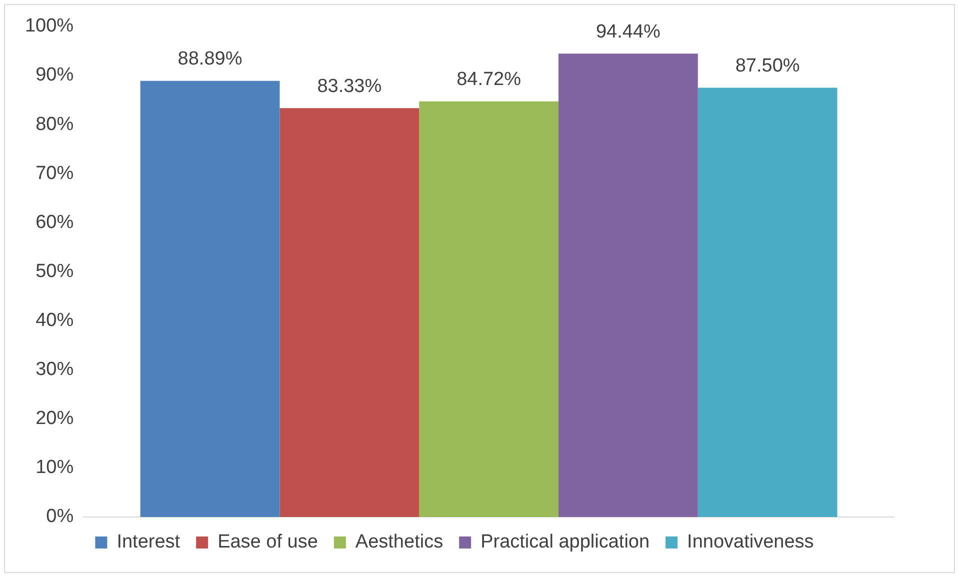  Describe the element at coordinates (49, 26) in the screenshot. I see `y-tick-label: 100%` at that location.